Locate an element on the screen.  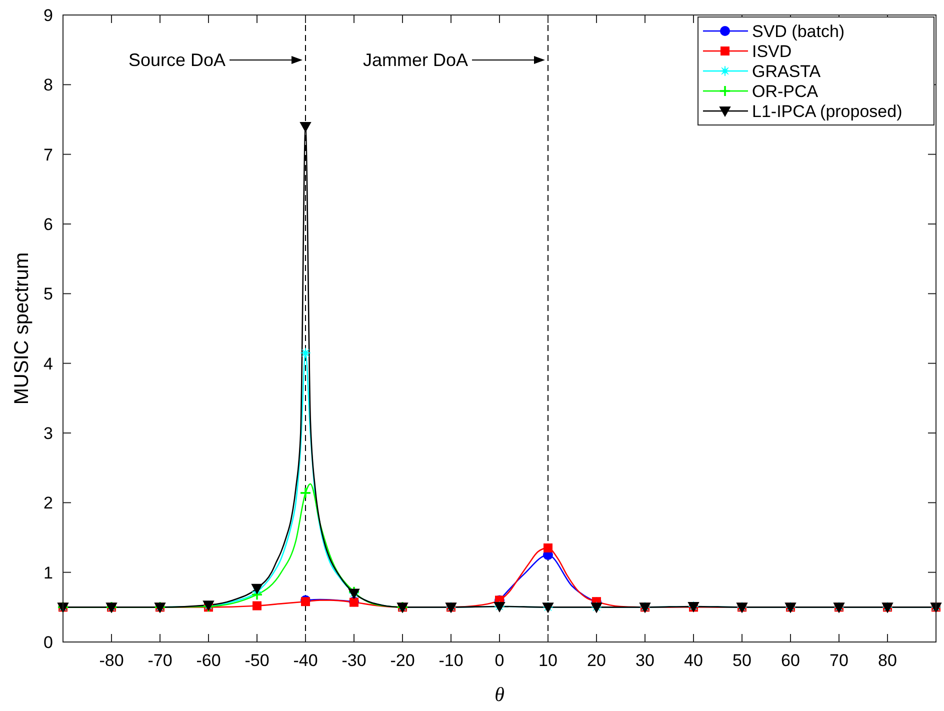
y-tick-label: 9 is located at coordinates (48, 15).